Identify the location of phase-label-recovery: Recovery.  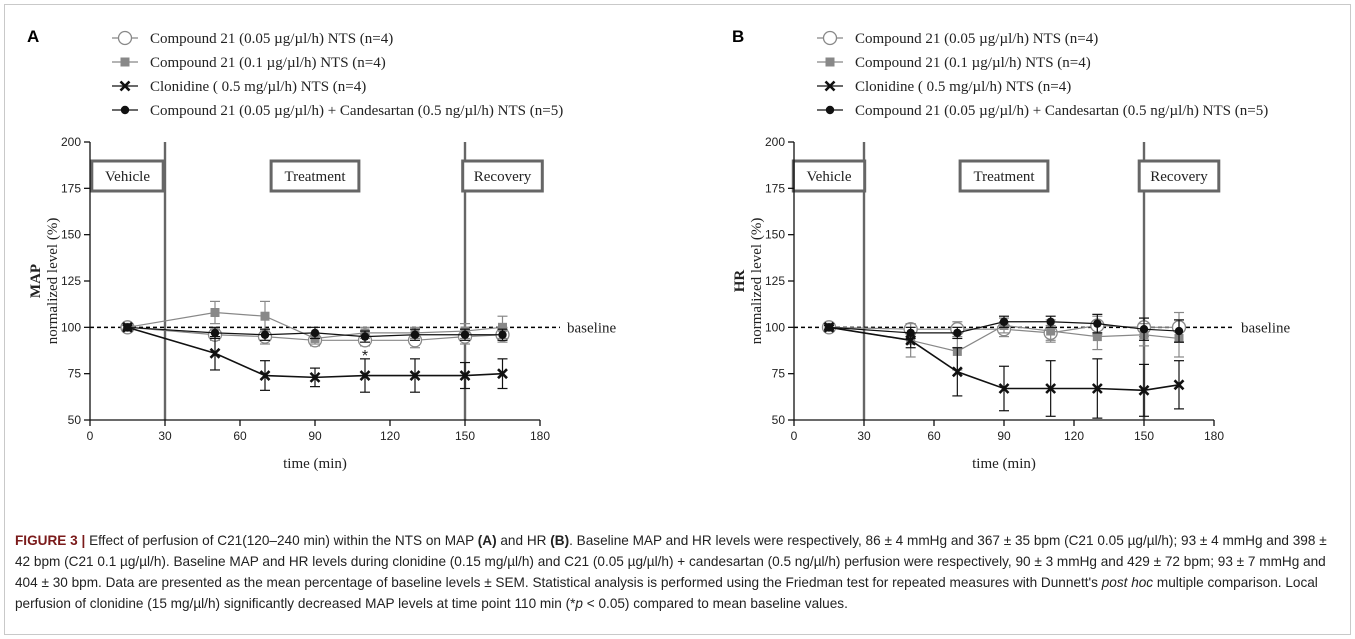
(1179, 177).